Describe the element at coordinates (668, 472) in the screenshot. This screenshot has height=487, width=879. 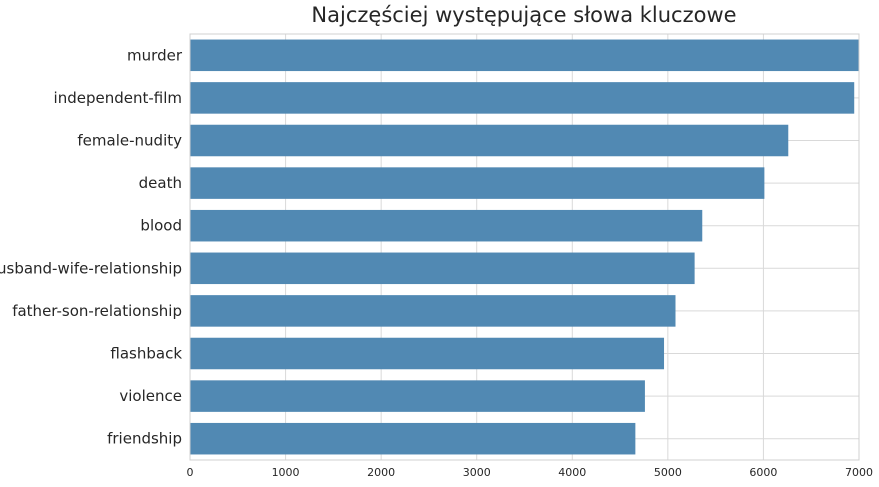
I see `x-tick-label: 5000` at that location.